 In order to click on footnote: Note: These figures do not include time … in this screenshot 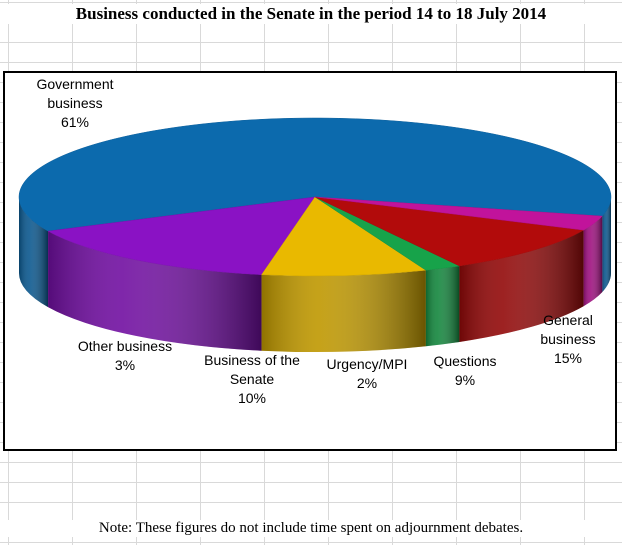, I will do `click(311, 528)`.